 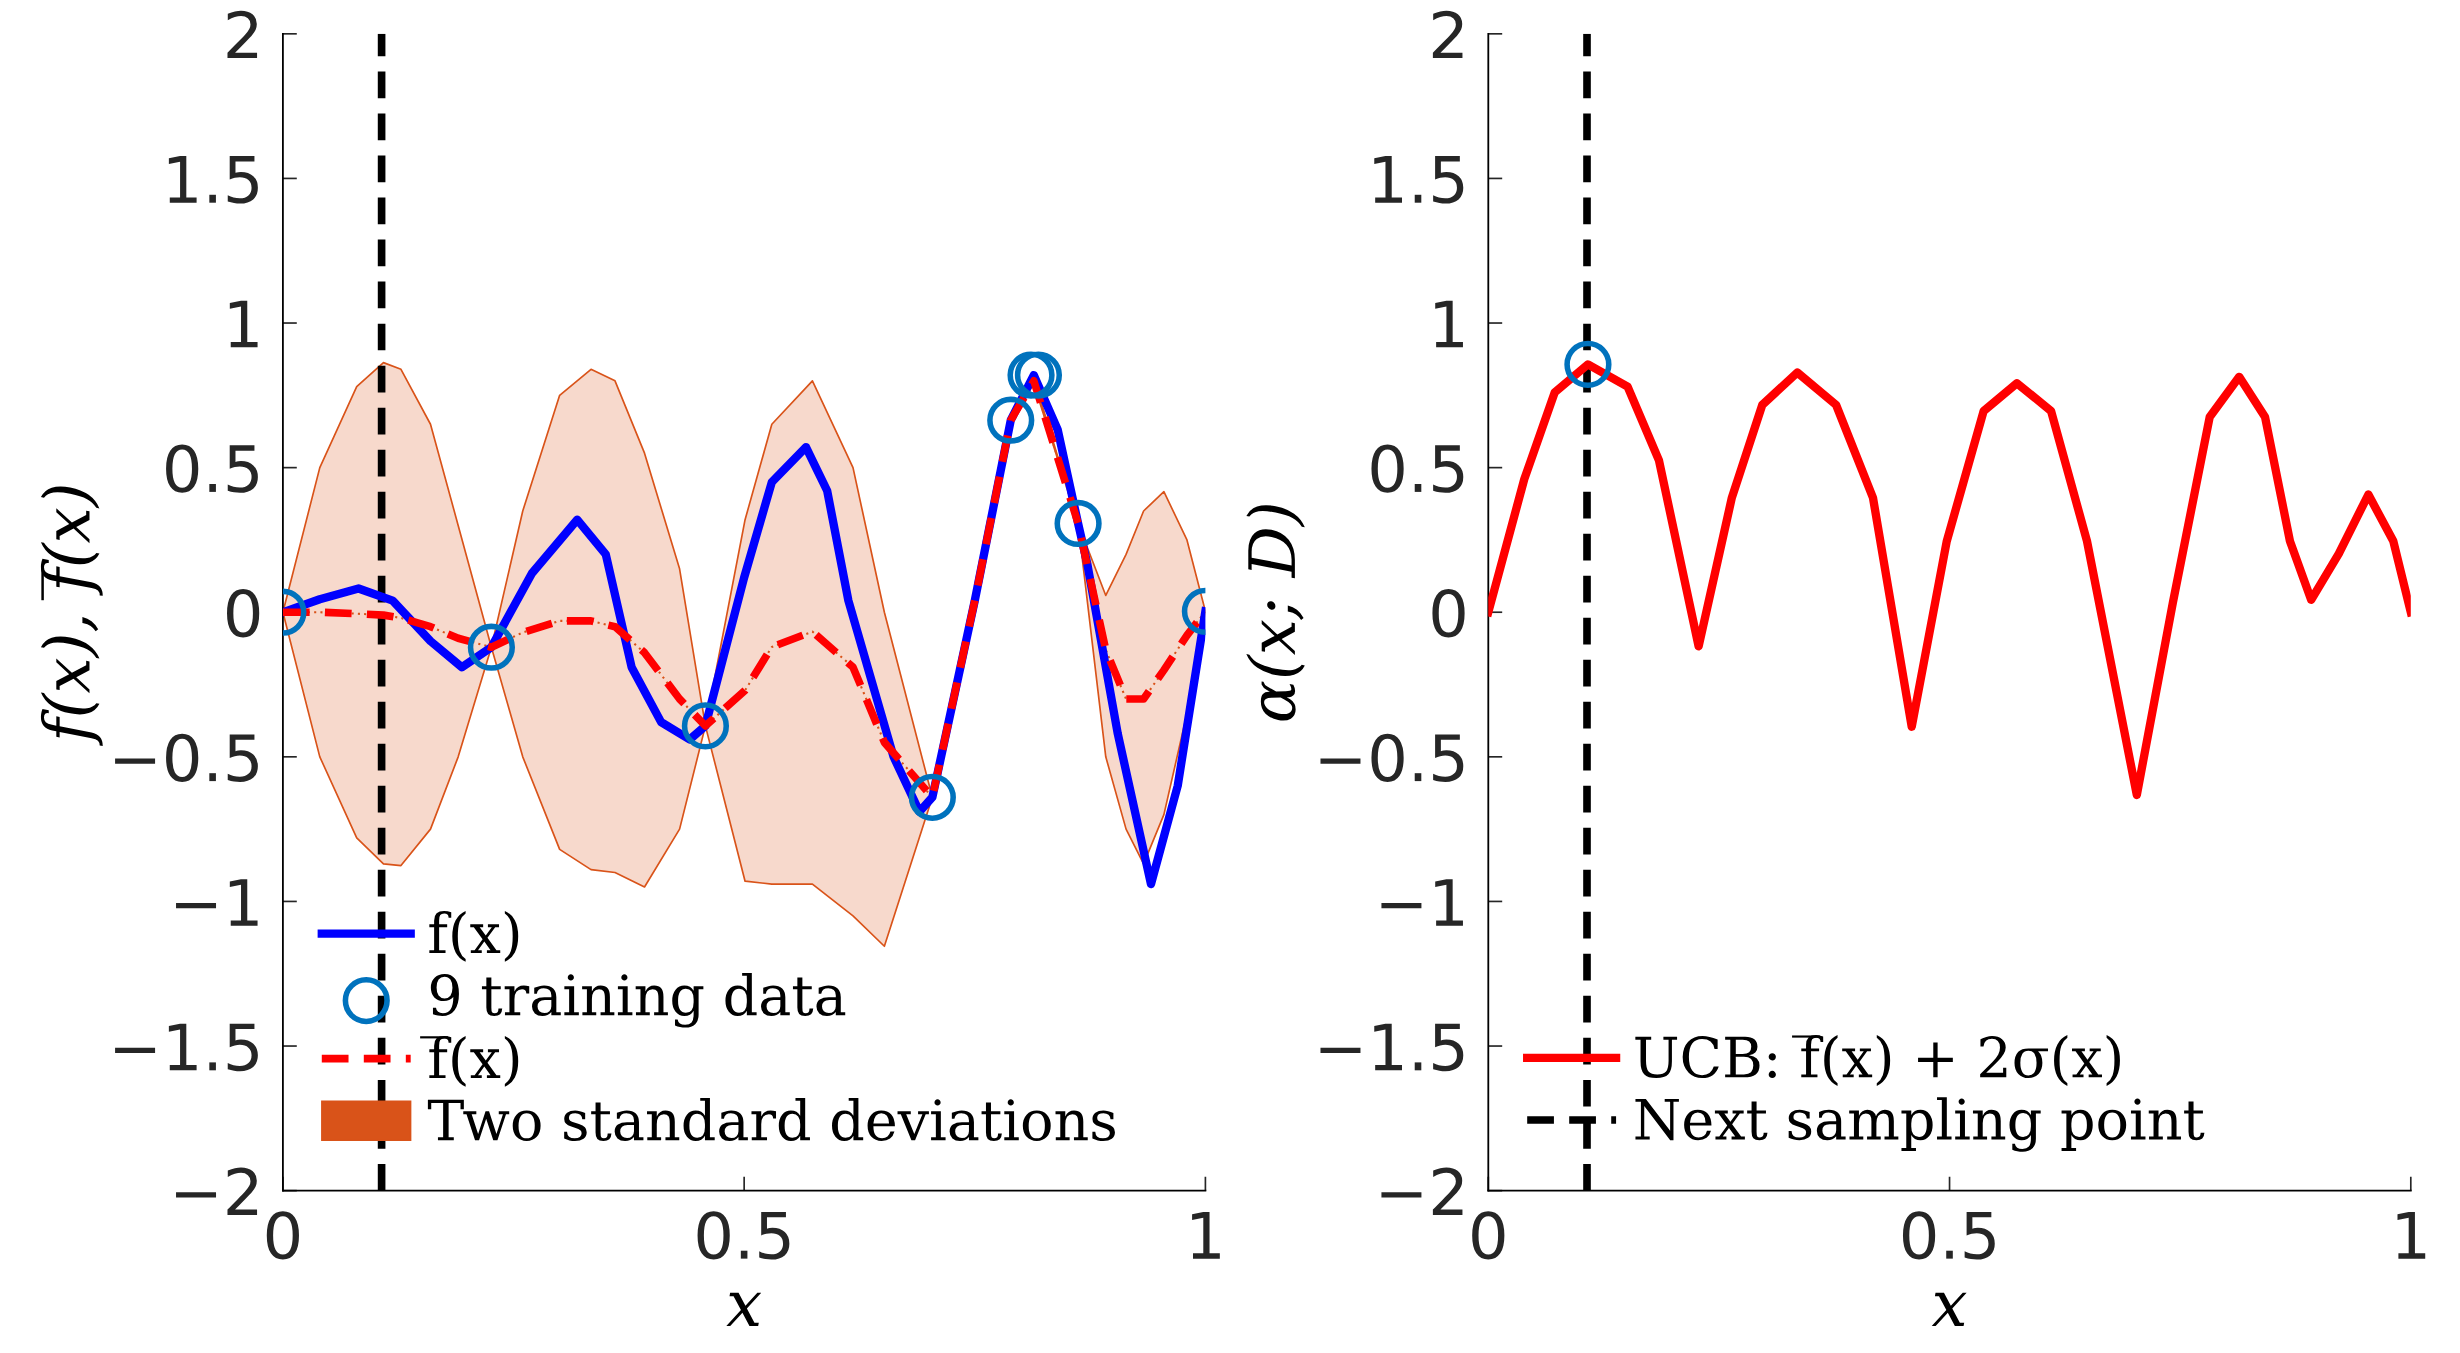 I want to click on legend-label: Two standard deviations, so click(x=771, y=1119).